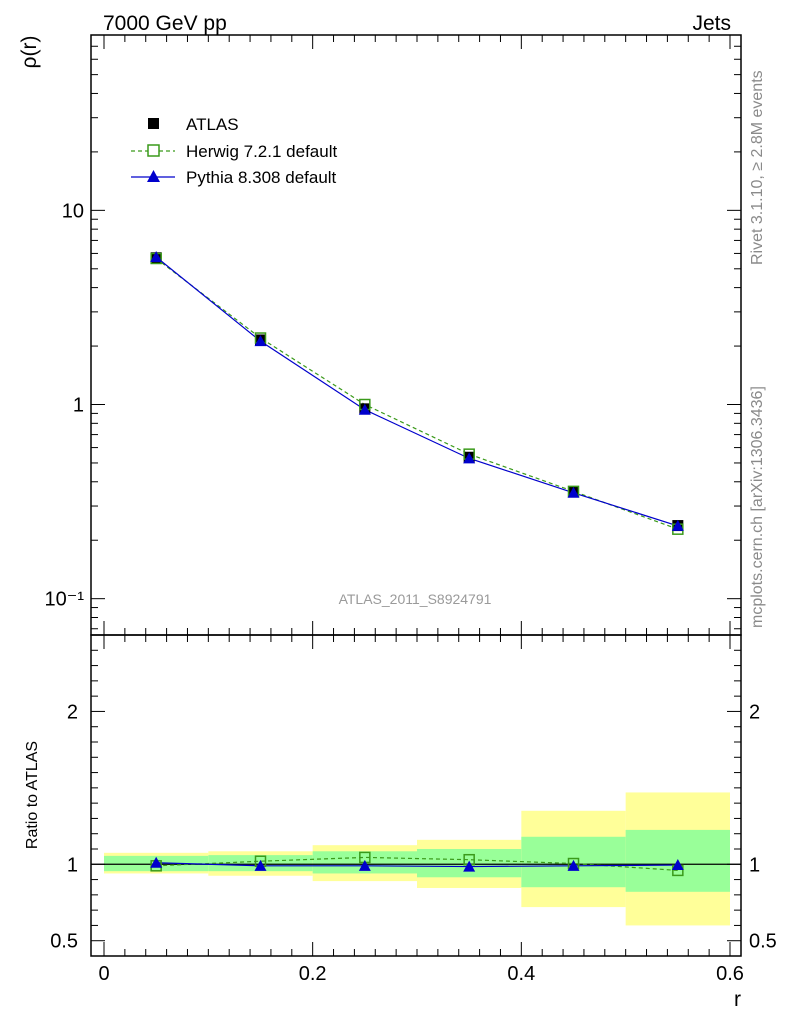 This screenshot has height=1024, width=786. Describe the element at coordinates (32, 795) in the screenshot. I see `ratio-y-axis-label: Ratio to ATLAS` at that location.